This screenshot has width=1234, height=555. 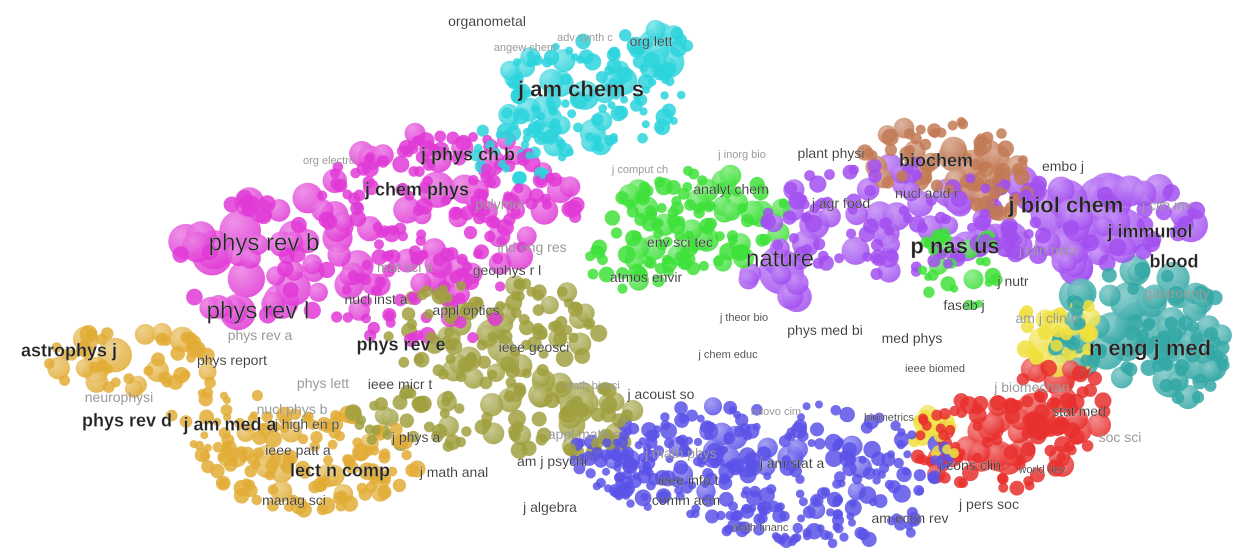 I want to click on journal-label: med phys, so click(x=912, y=338).